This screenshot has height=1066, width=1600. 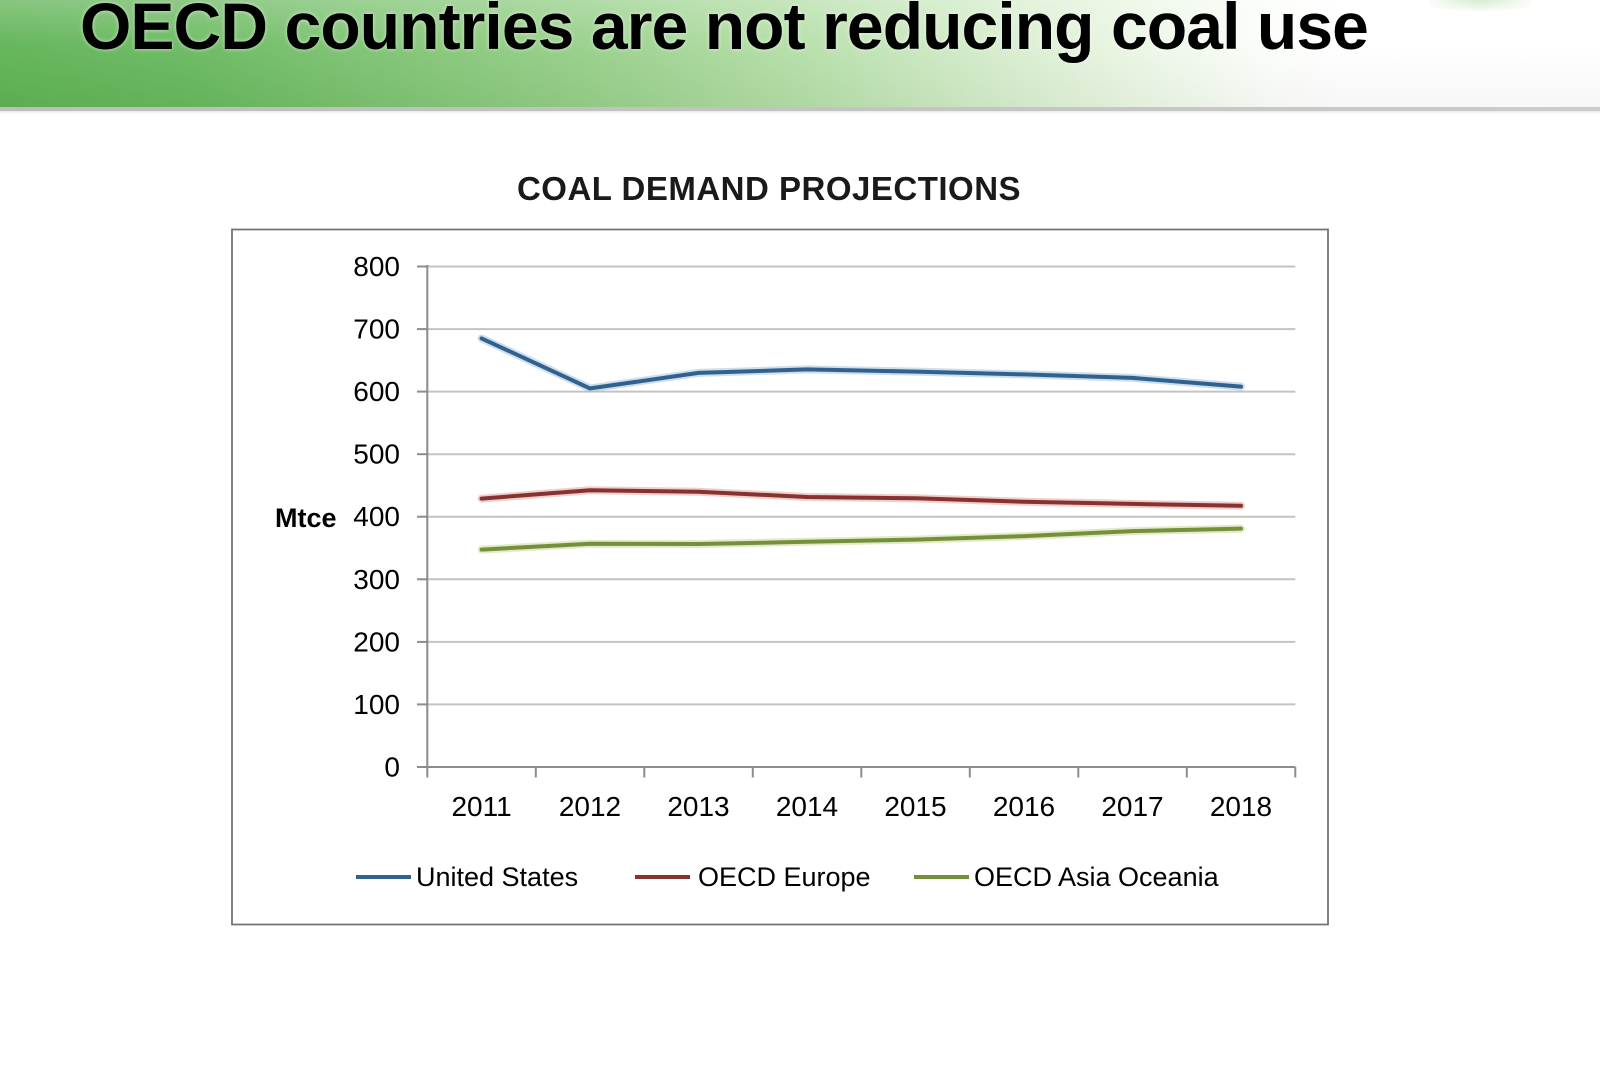 What do you see at coordinates (376, 266) in the screenshot?
I see `svg-text: 800` at bounding box center [376, 266].